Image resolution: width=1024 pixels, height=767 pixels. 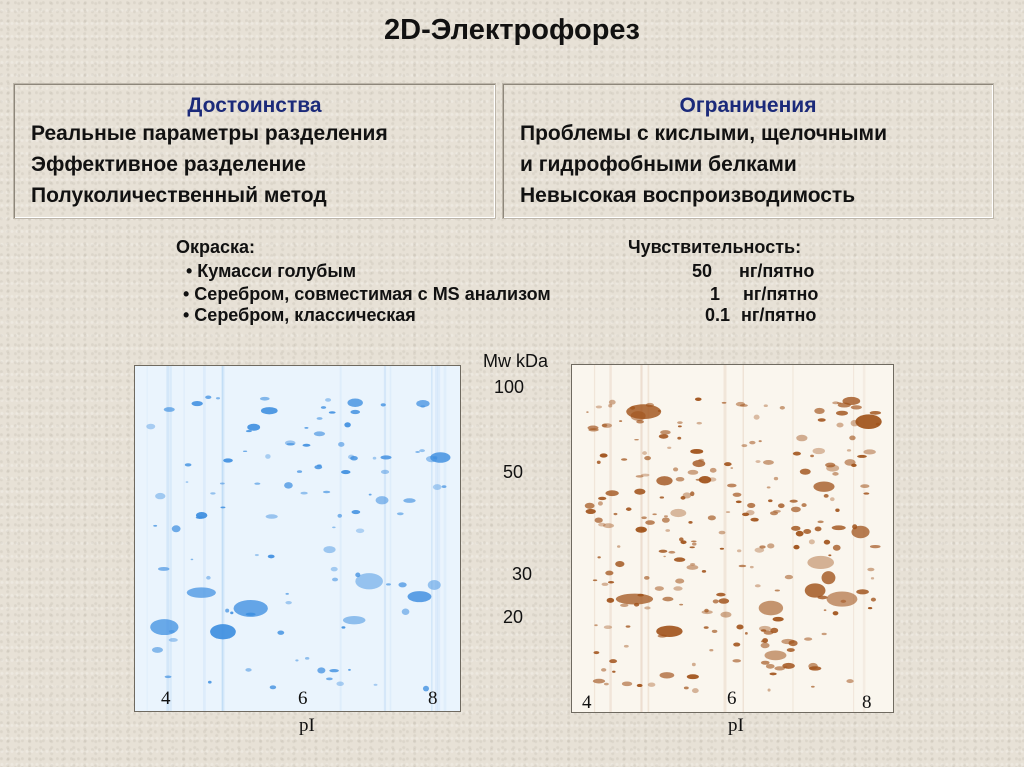 I want to click on advantage-item: Реальные параметры разделения, so click(x=209, y=133).